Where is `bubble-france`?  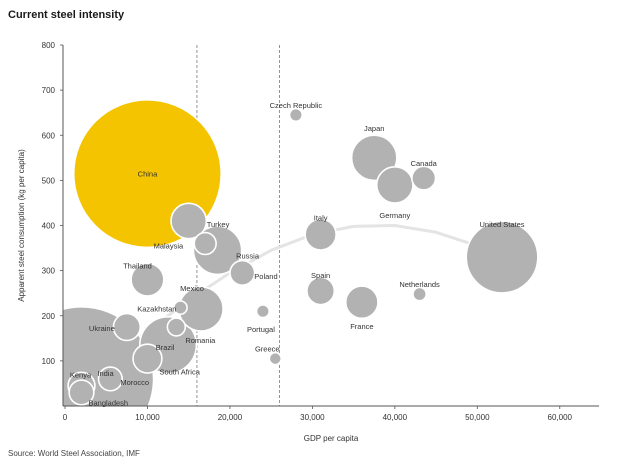 bubble-france is located at coordinates (361, 302).